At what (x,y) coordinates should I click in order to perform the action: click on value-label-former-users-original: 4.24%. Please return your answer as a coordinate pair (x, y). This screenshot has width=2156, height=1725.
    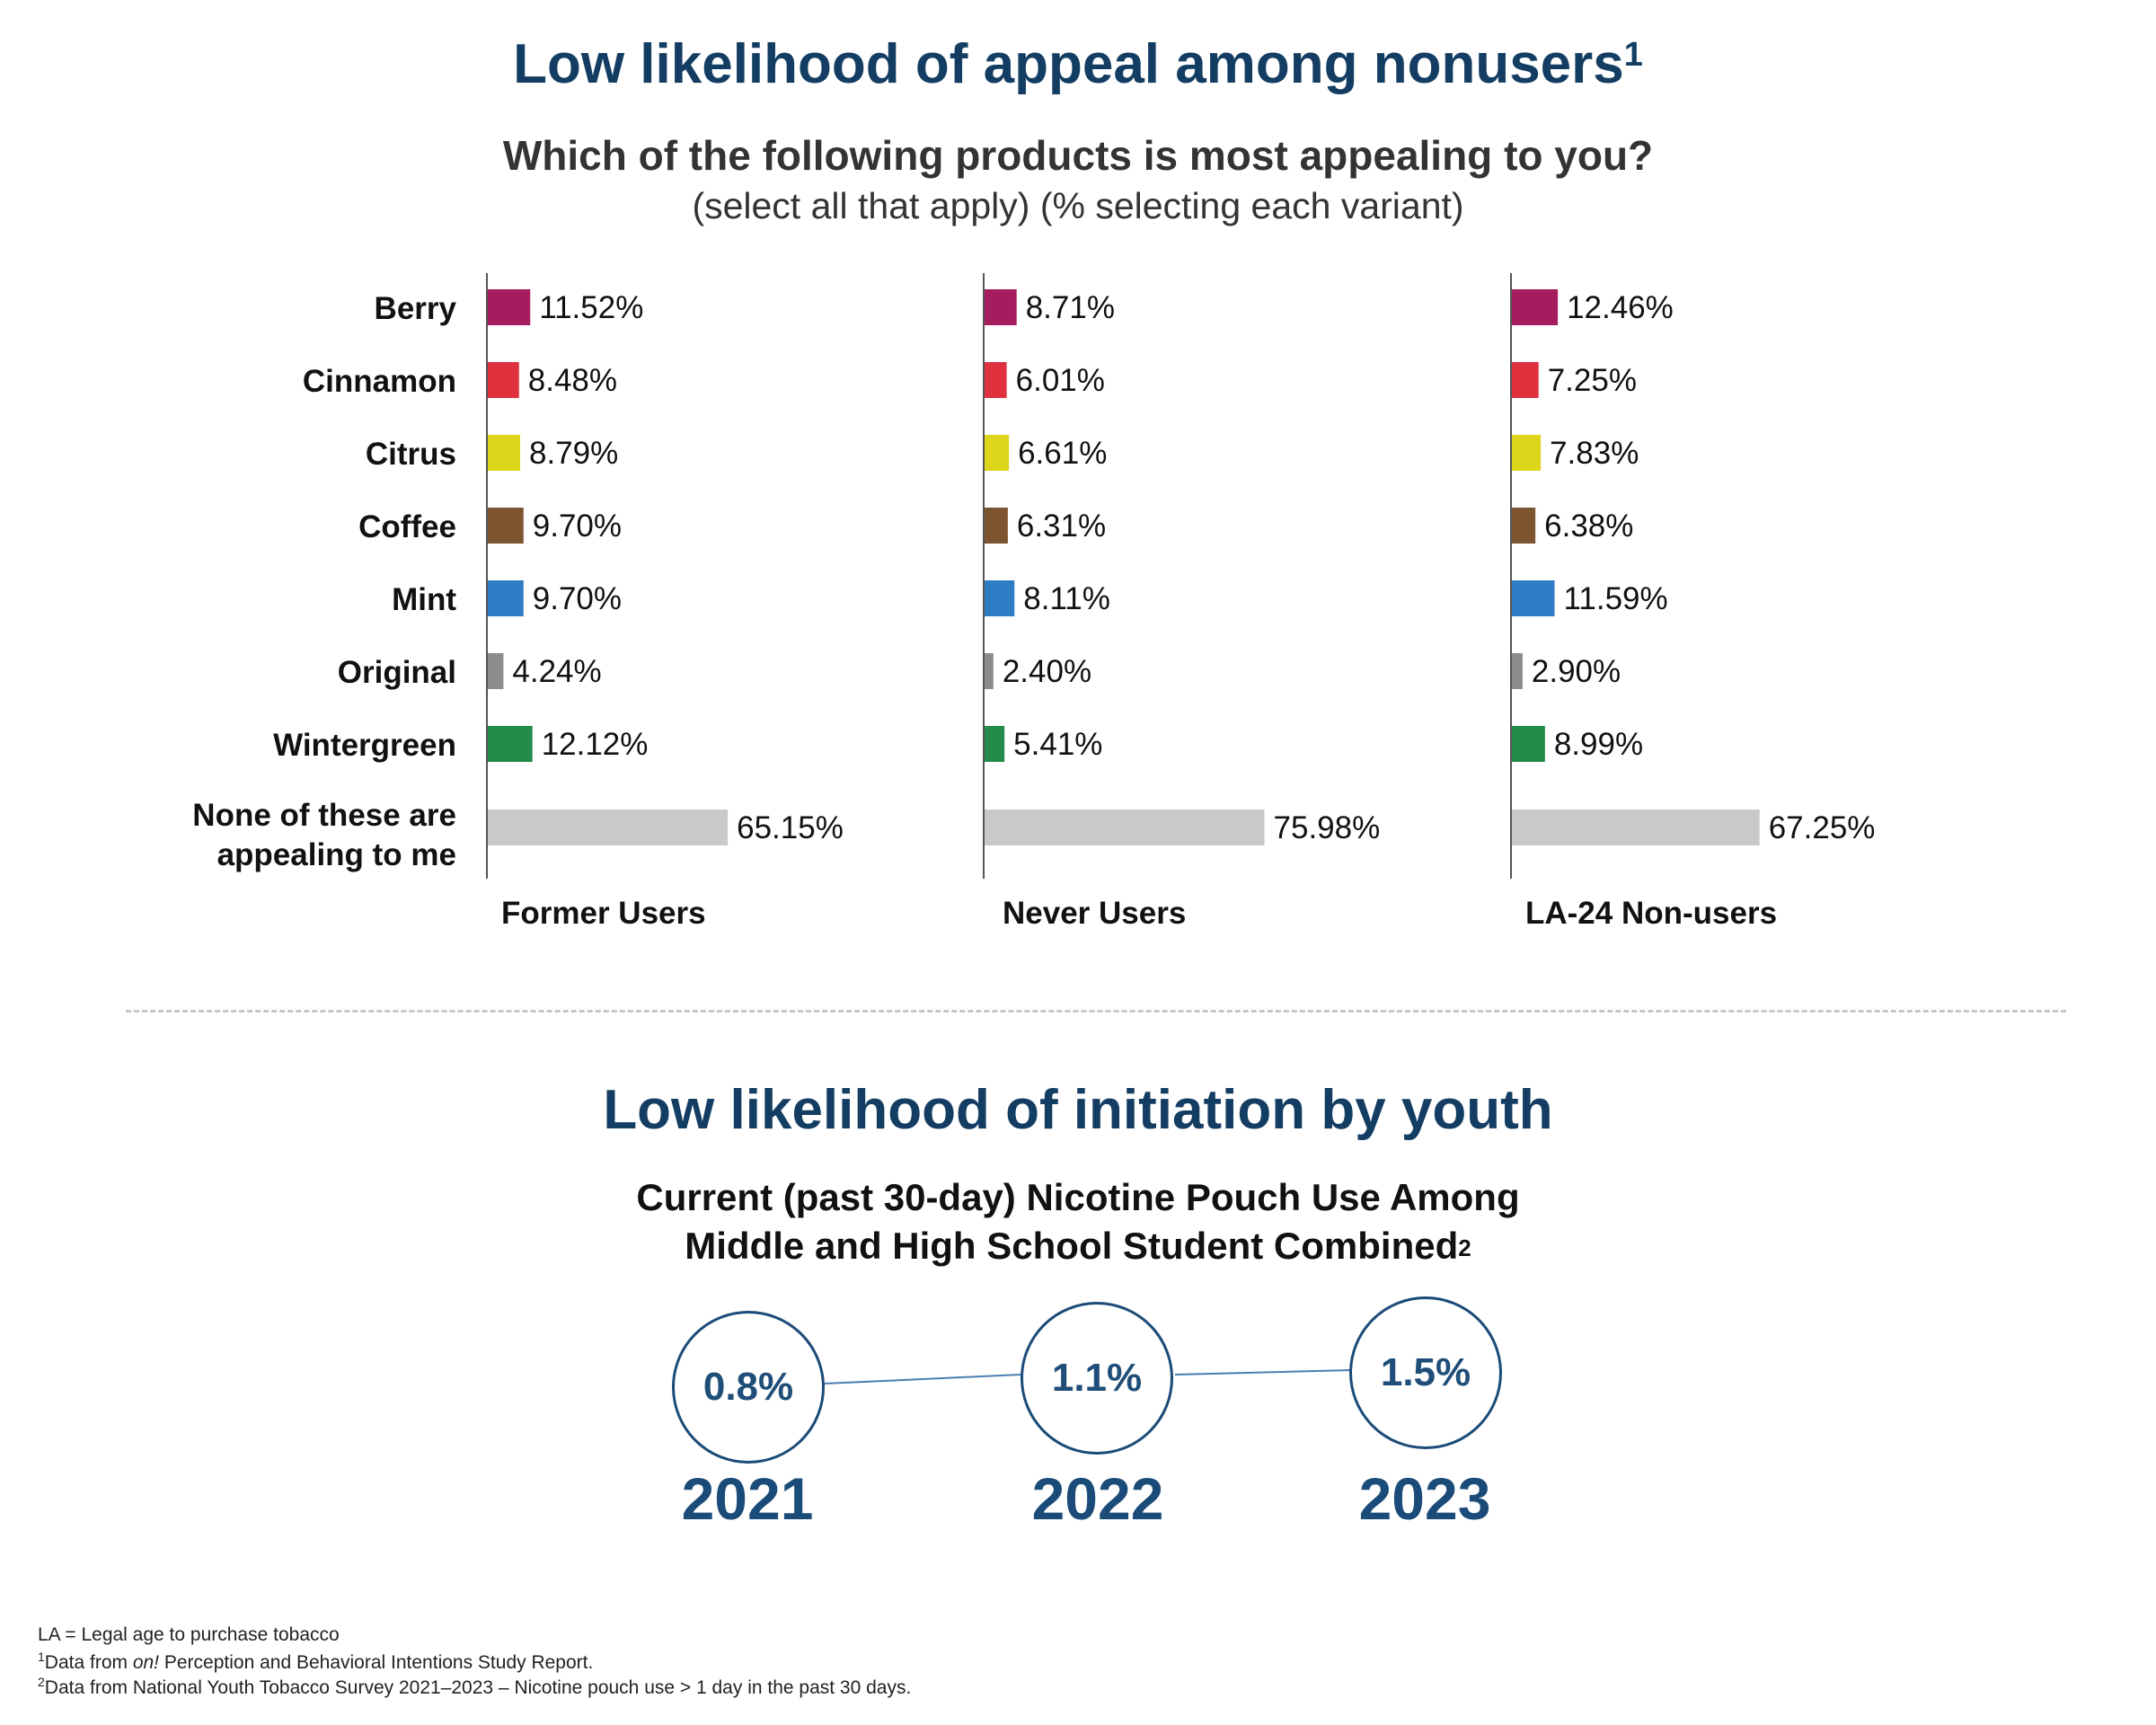
    Looking at the image, I should click on (556, 671).